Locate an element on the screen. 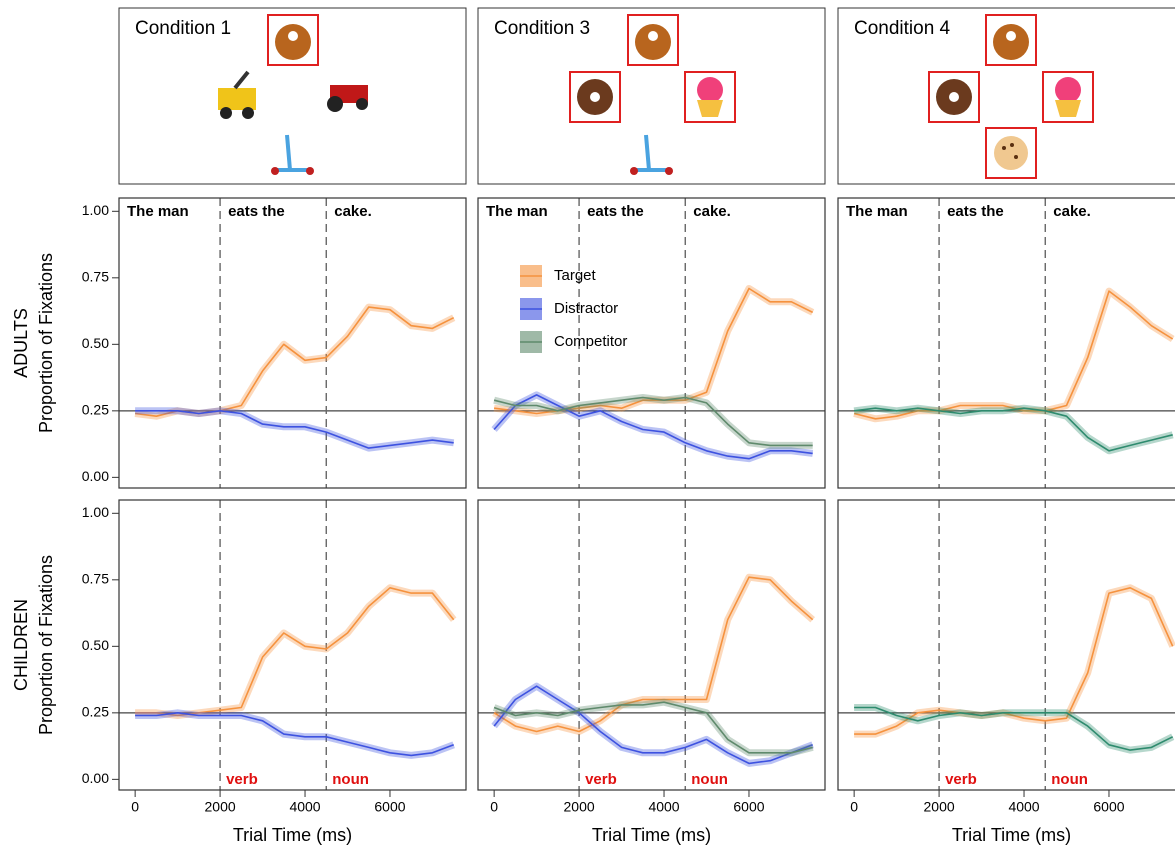  legend-label: Target is located at coordinates (575, 275).